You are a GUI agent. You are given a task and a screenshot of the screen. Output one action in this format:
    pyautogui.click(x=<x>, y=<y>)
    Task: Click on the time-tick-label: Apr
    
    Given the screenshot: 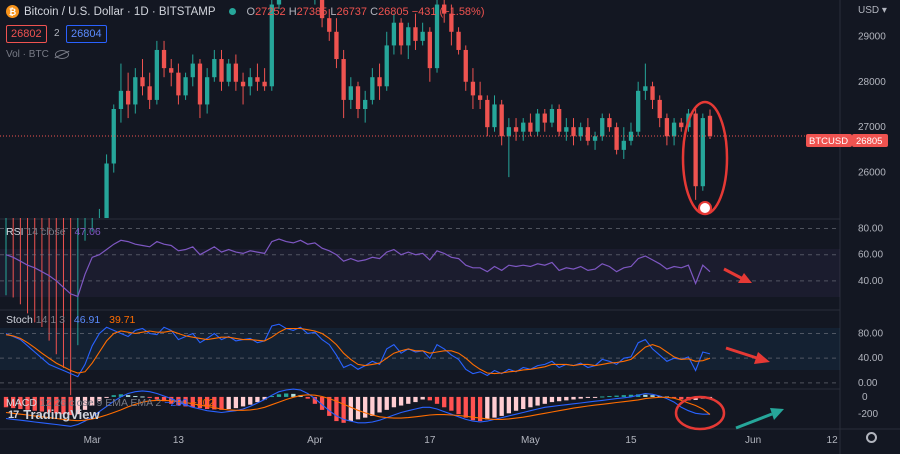 What is the action you would take?
    pyautogui.click(x=315, y=440)
    